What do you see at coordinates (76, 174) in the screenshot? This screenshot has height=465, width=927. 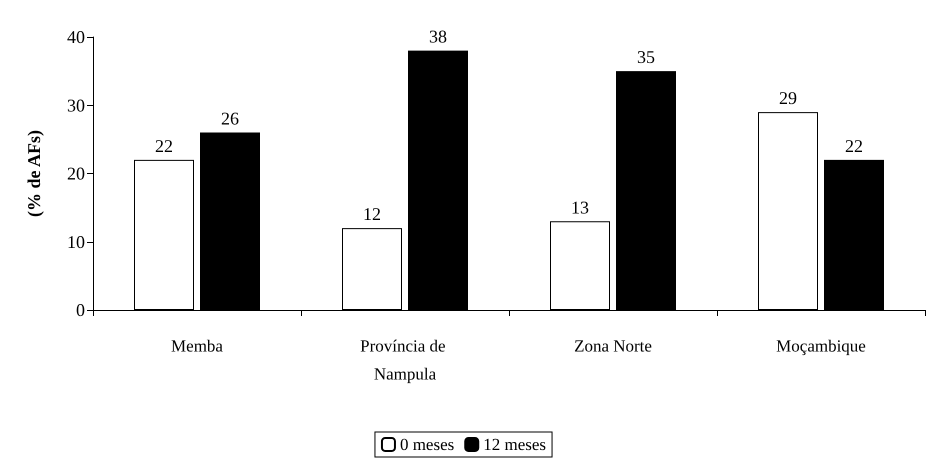 I see `y-tick-label: 20` at bounding box center [76, 174].